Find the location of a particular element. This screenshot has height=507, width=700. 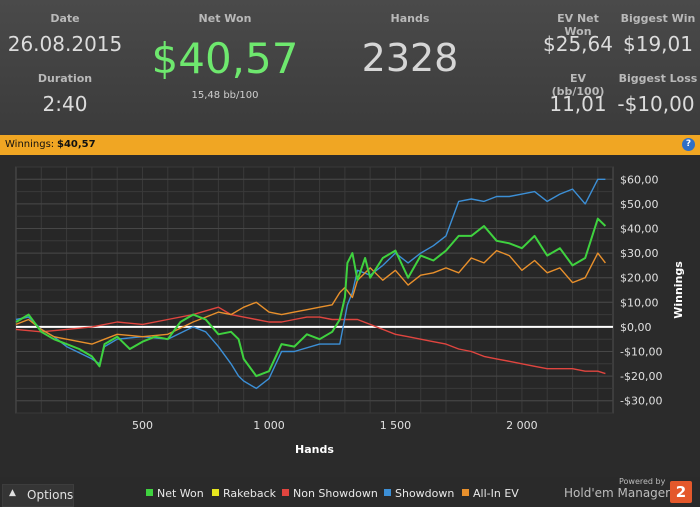

ev-bb100-label: EV (bb/100) is located at coordinates (578, 85).